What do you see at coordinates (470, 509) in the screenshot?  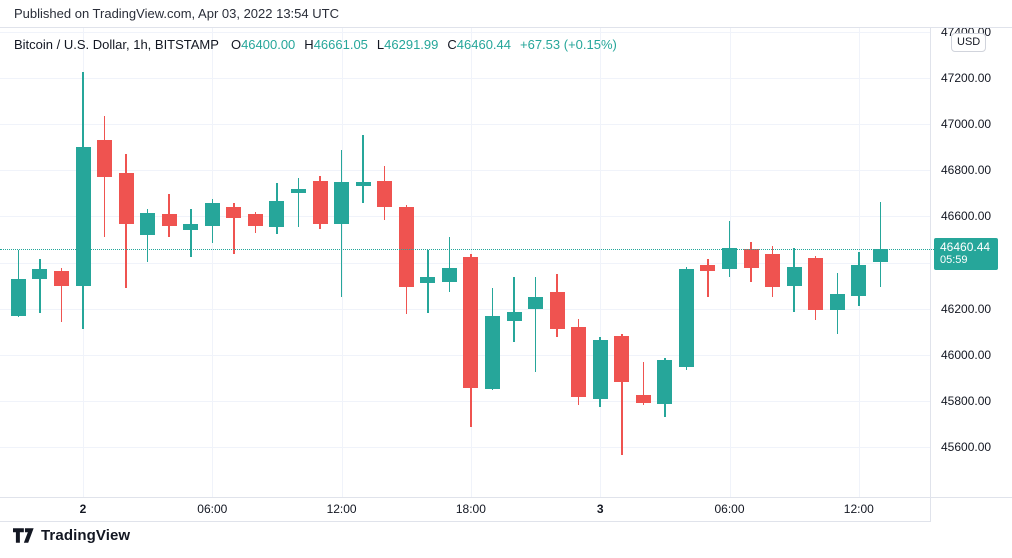 I see `time-axis-label: 18:00` at bounding box center [470, 509].